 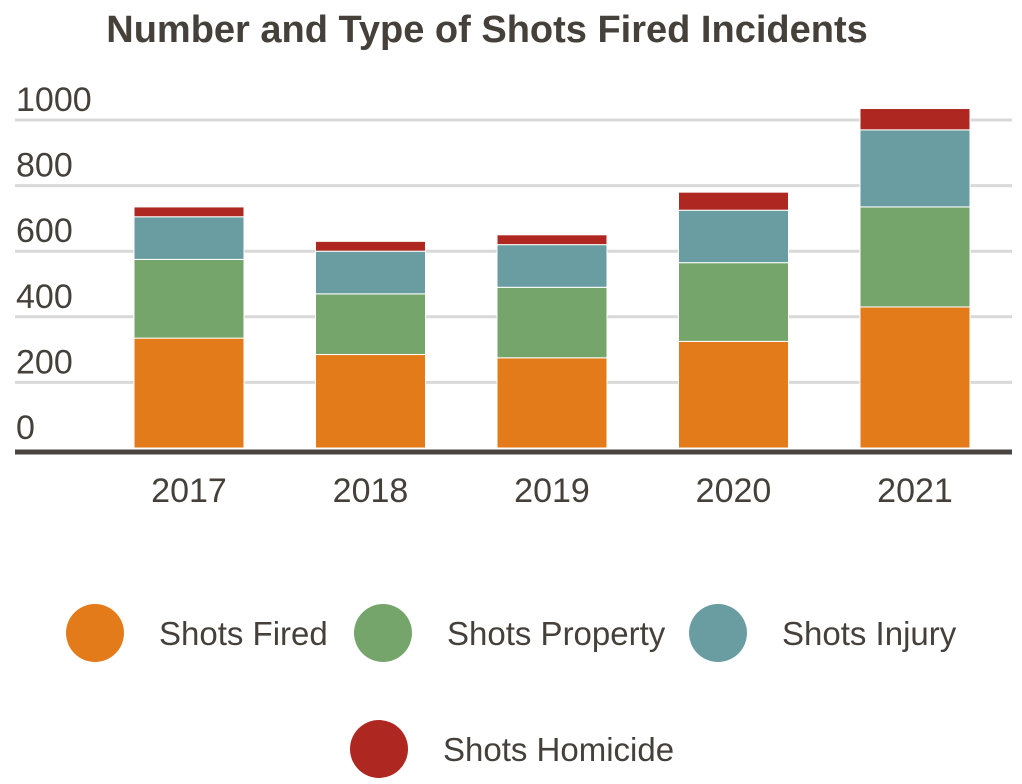 I want to click on x-tick-label: 2018, so click(x=371, y=491).